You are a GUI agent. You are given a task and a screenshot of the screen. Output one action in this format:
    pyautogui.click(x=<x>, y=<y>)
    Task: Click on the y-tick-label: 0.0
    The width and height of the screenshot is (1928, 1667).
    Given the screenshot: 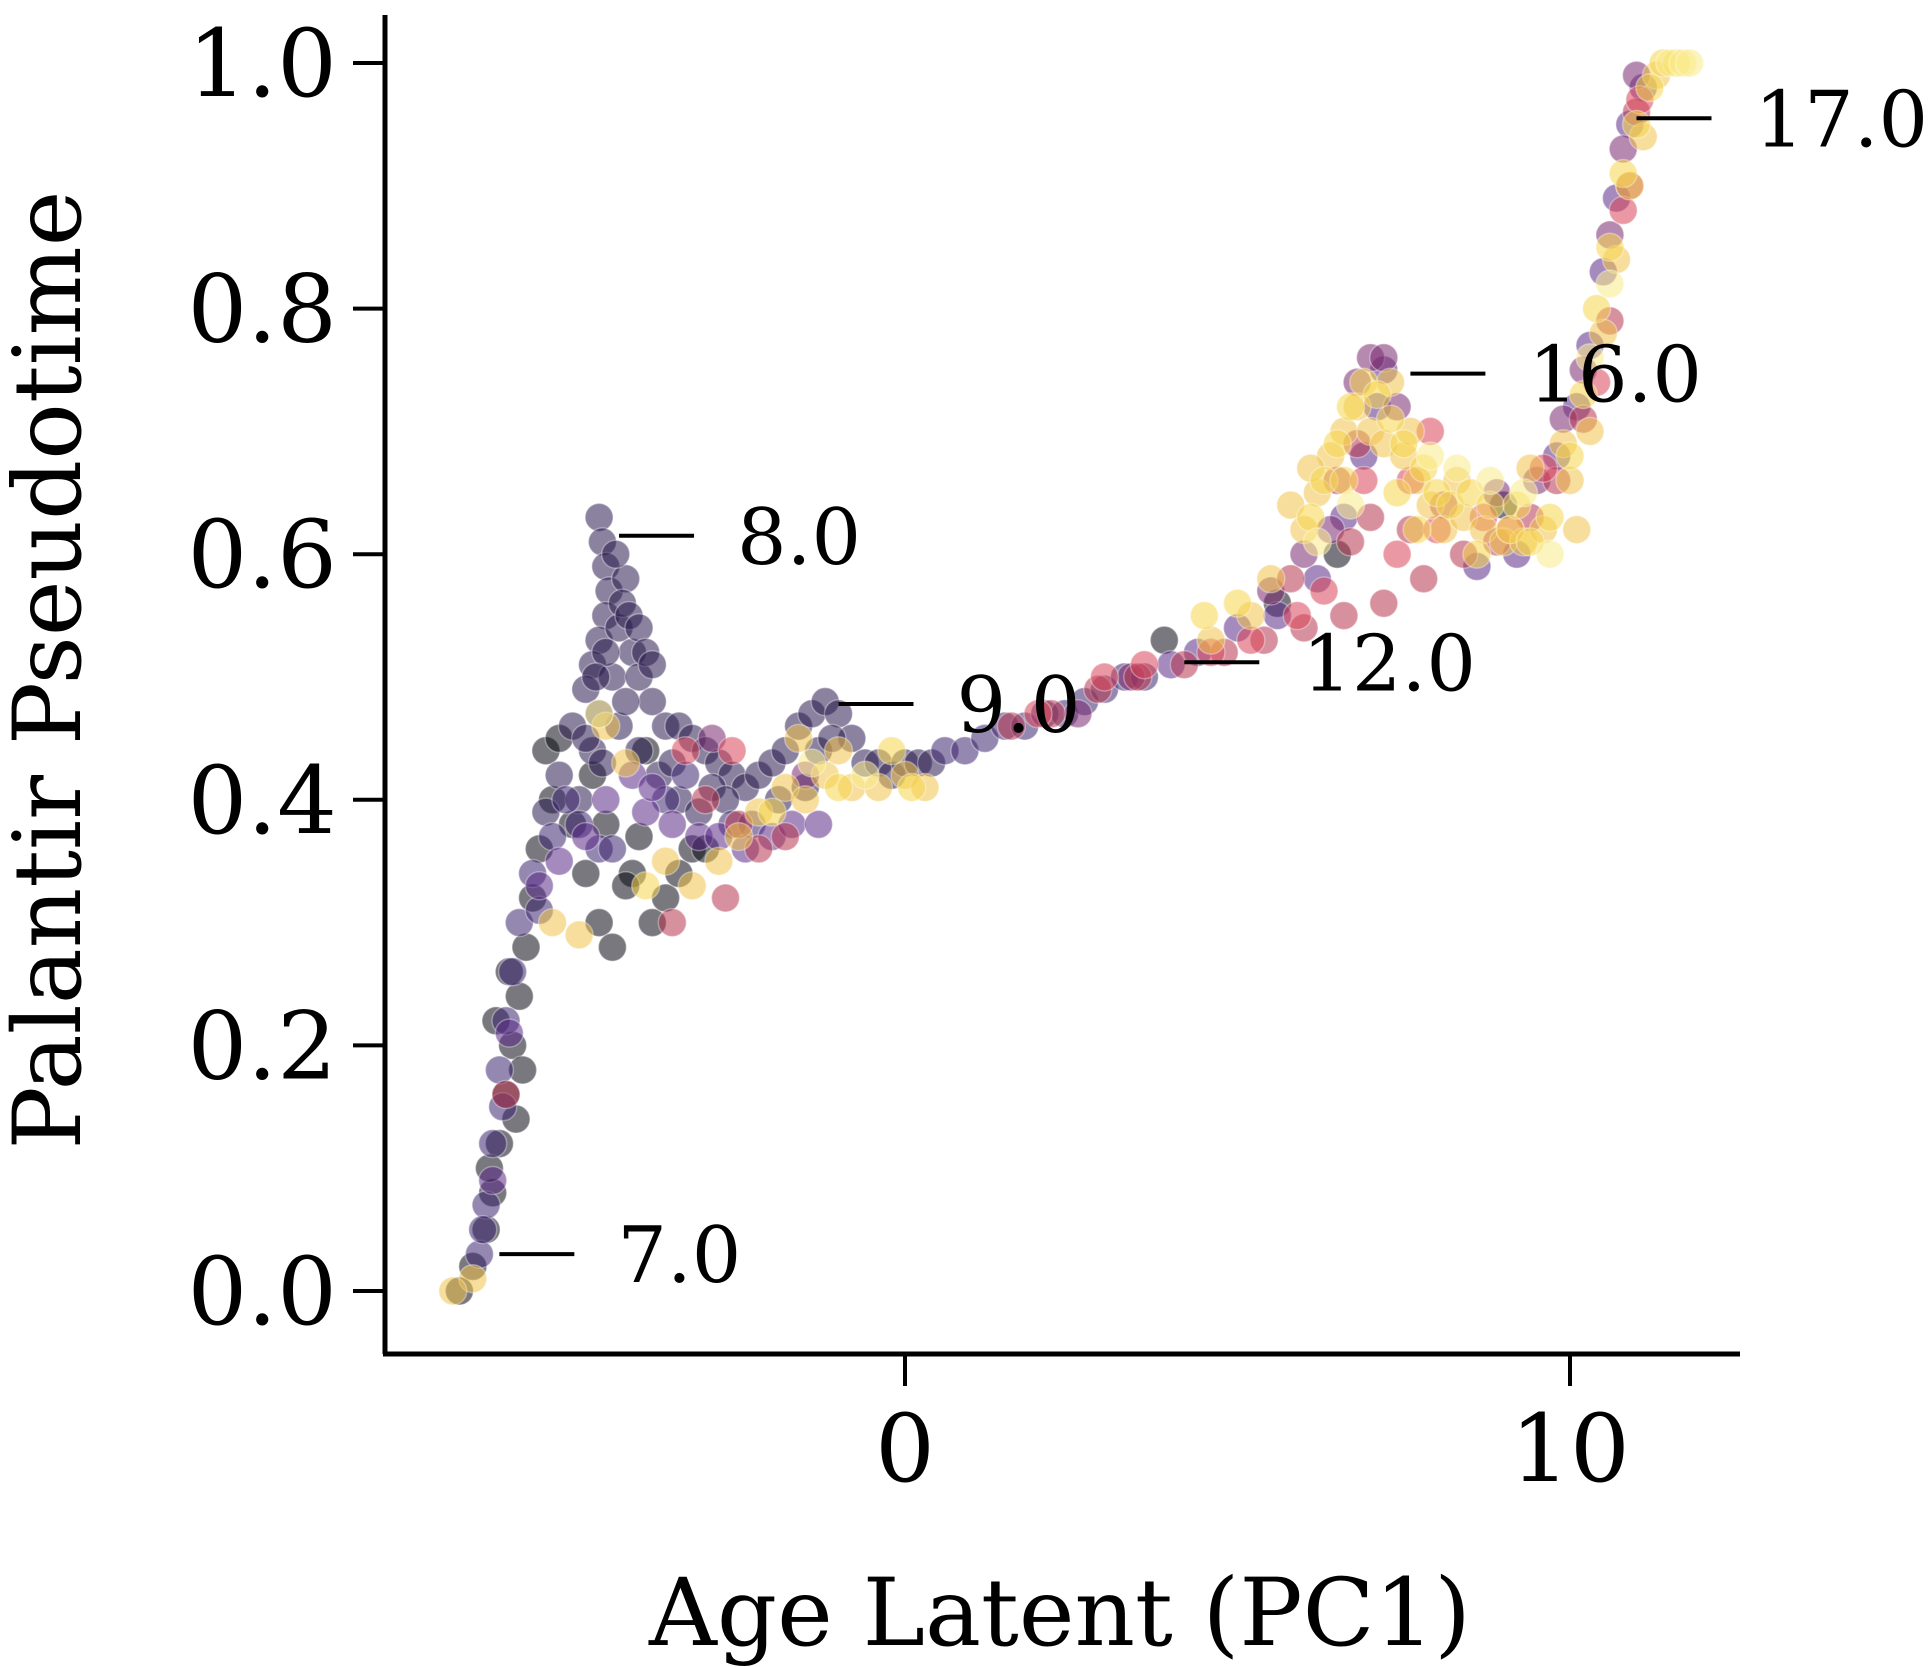 What is the action you would take?
    pyautogui.click(x=263, y=1292)
    